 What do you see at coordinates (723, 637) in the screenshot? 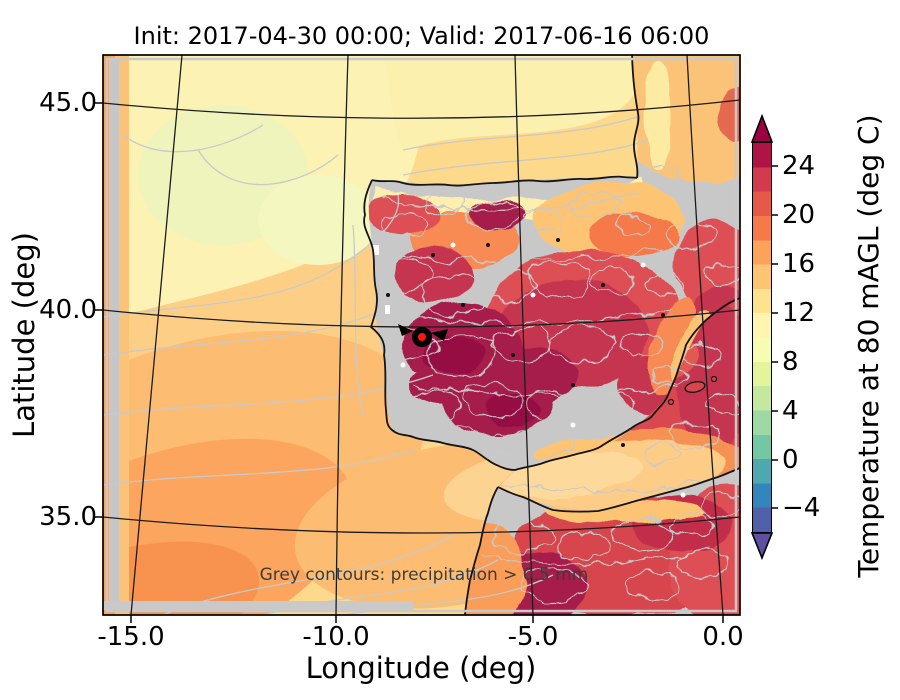
I see `x-tick-0: 0.0` at bounding box center [723, 637].